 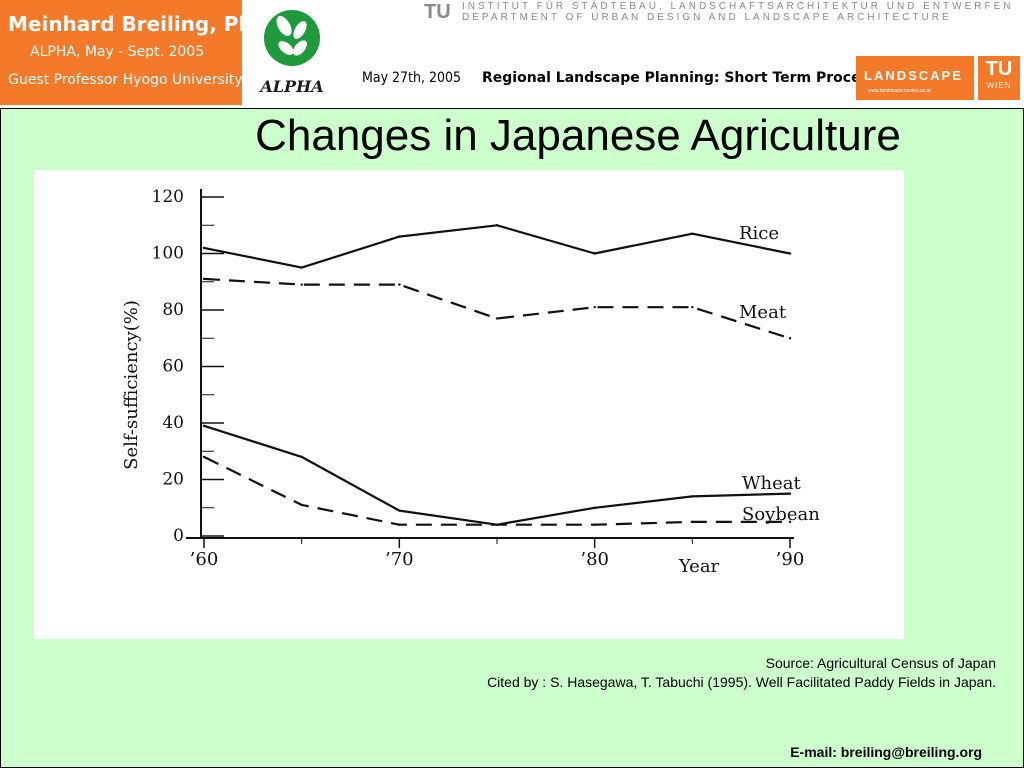 What do you see at coordinates (790, 559) in the screenshot?
I see `x-tick-label: ’90` at bounding box center [790, 559].